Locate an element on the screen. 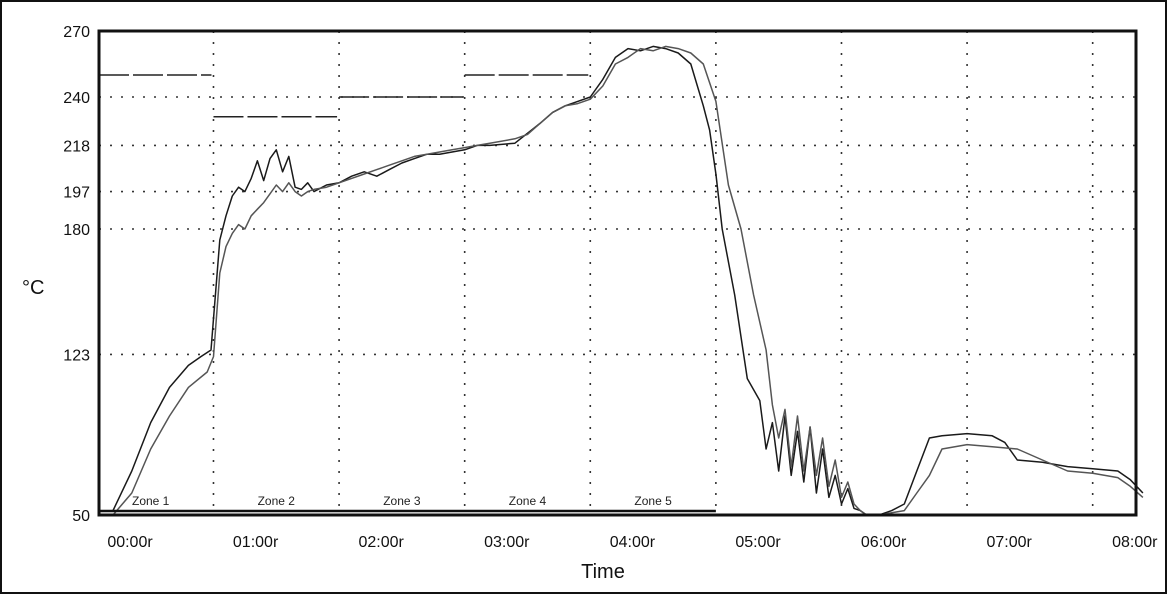 Image resolution: width=1167 pixels, height=594 pixels. y-tick-label: 197 is located at coordinates (76, 193).